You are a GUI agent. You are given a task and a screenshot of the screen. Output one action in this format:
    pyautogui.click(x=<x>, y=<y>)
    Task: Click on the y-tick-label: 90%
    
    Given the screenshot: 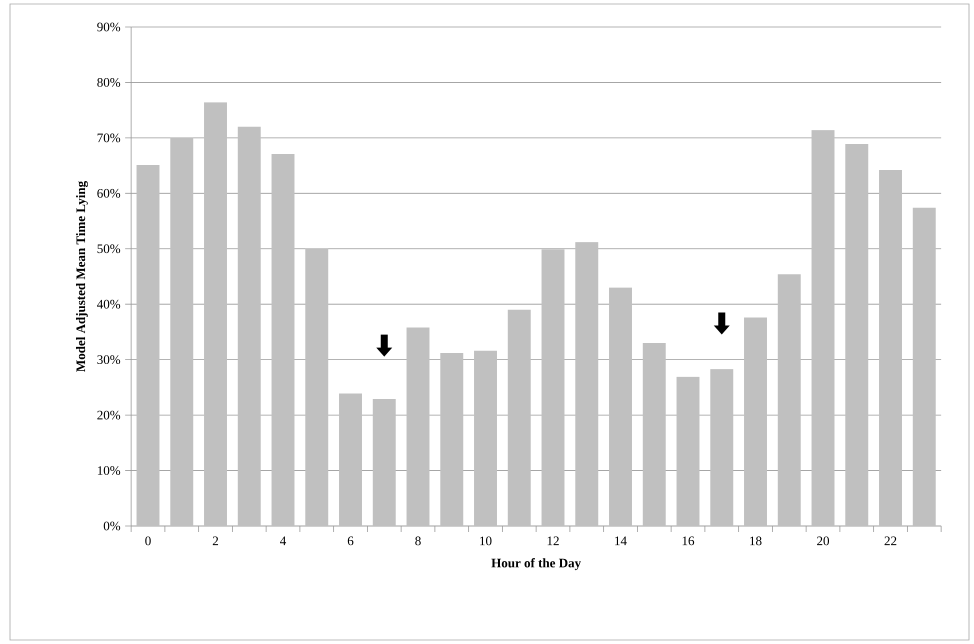 What is the action you would take?
    pyautogui.click(x=108, y=27)
    